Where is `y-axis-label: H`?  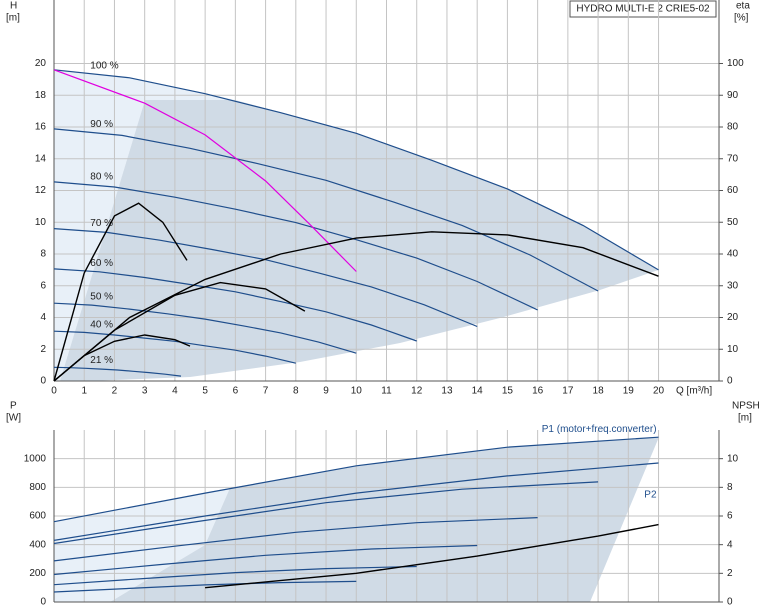 y-axis-label: H is located at coordinates (13, 6).